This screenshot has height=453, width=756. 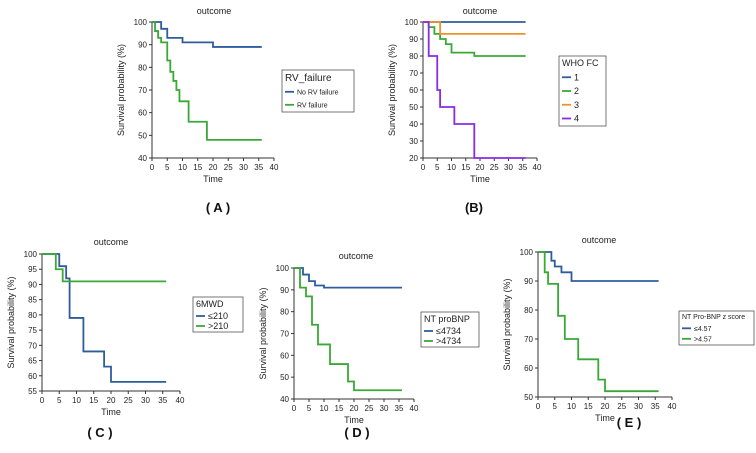 I want to click on panel-label: (B), so click(x=474, y=207).